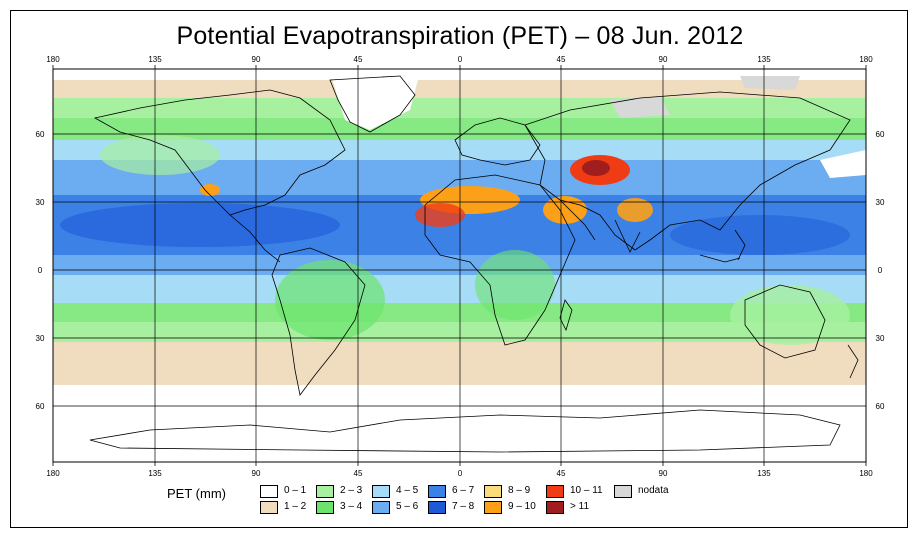 The image size is (920, 539). I want to click on legend-label: 9 – 10, so click(522, 506).